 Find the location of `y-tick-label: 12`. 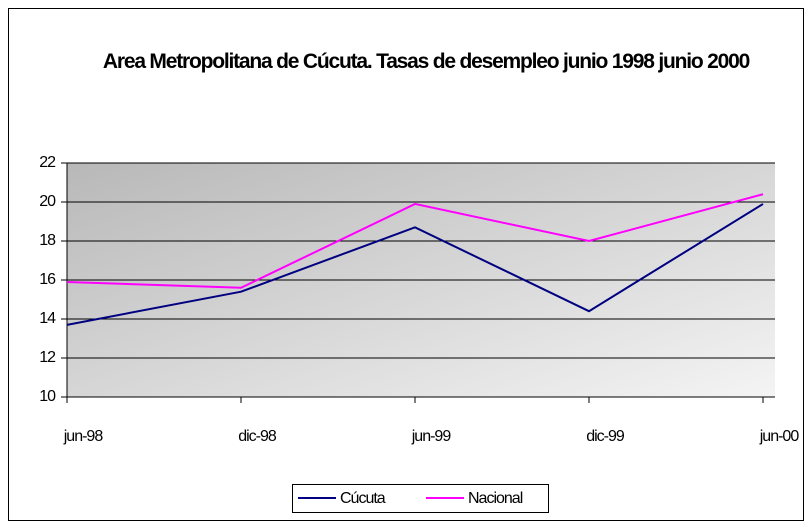

y-tick-label: 12 is located at coordinates (47, 357).